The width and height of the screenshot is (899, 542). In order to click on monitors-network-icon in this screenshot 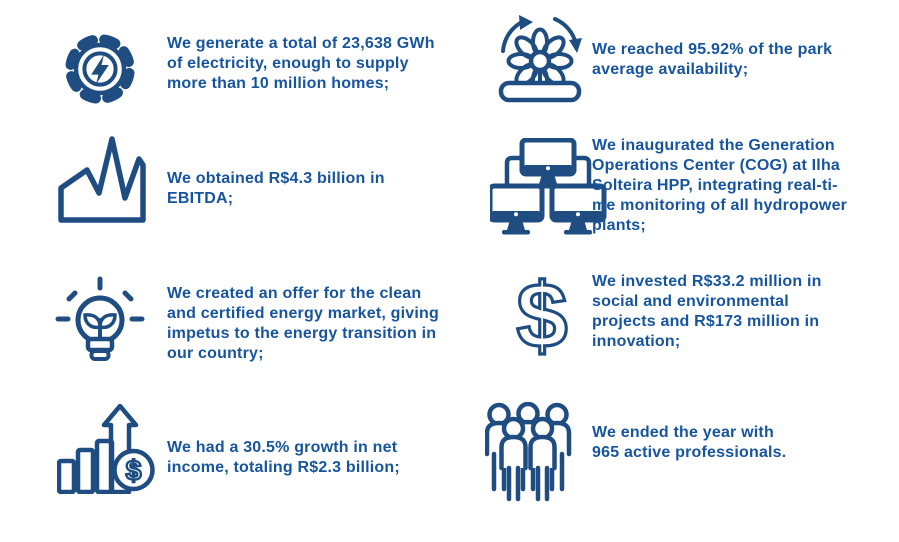, I will do `click(549, 188)`.